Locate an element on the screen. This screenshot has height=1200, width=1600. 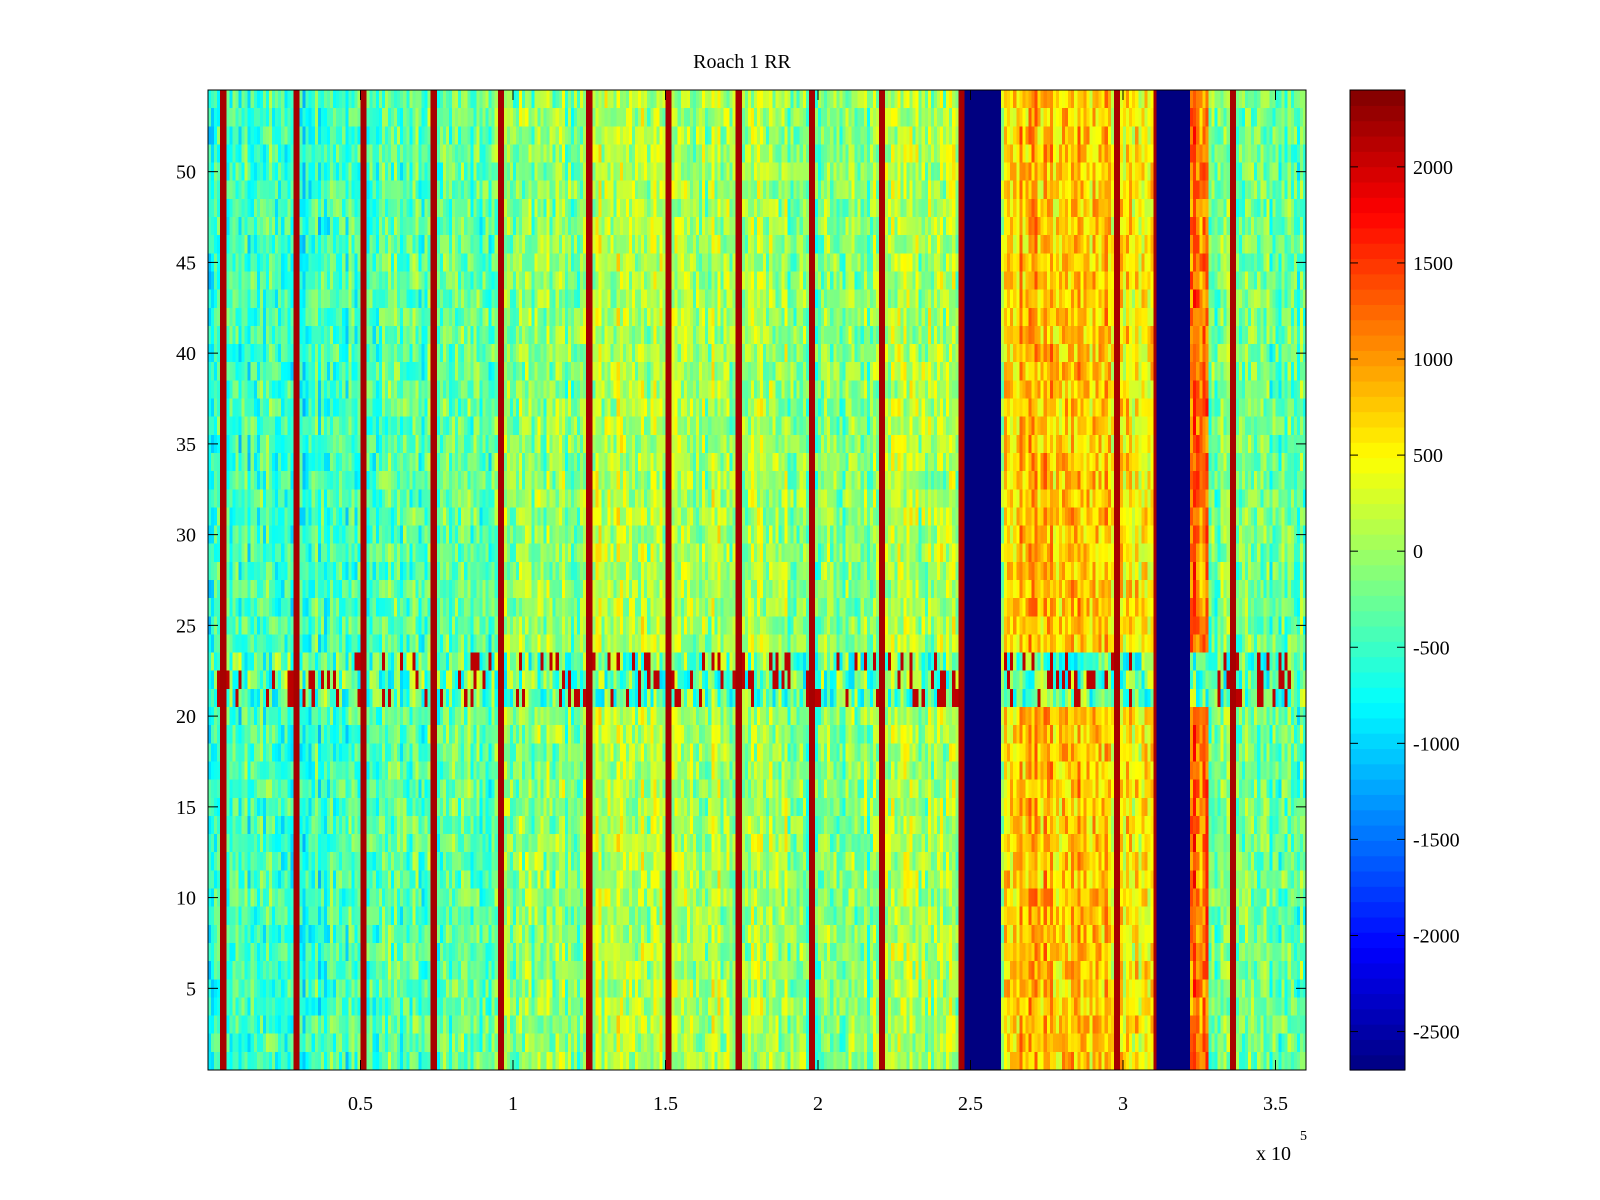
y-tick-label: 35 is located at coordinates (186, 445).